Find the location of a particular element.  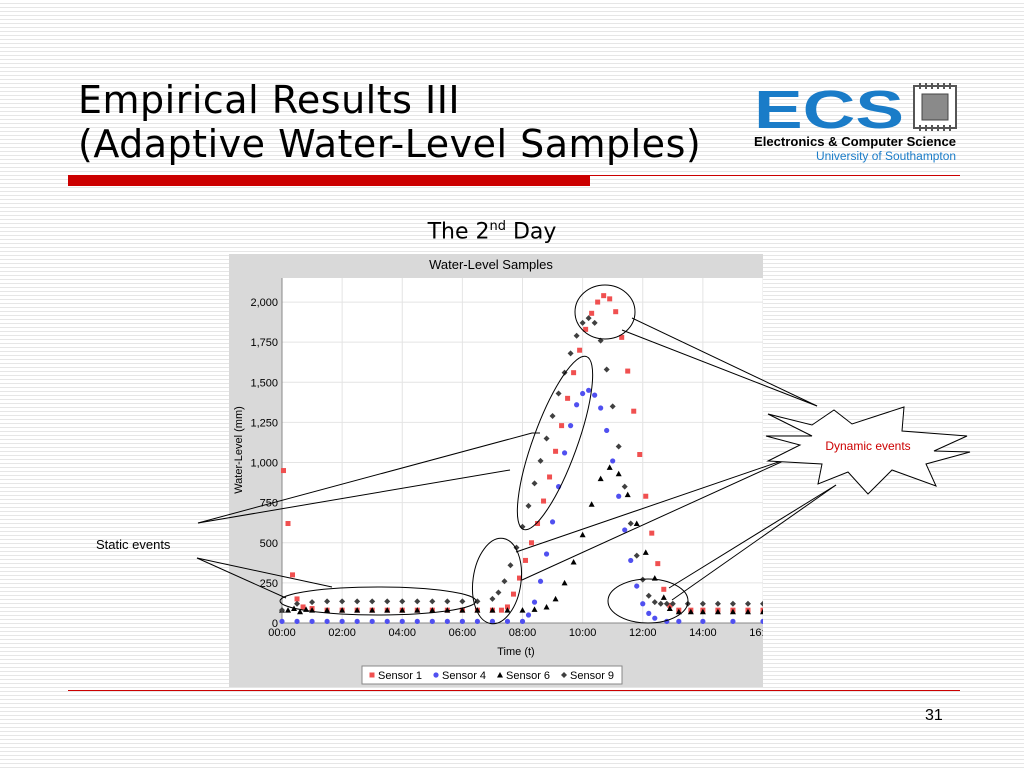

x-tick-label: 10:00 is located at coordinates (583, 633).